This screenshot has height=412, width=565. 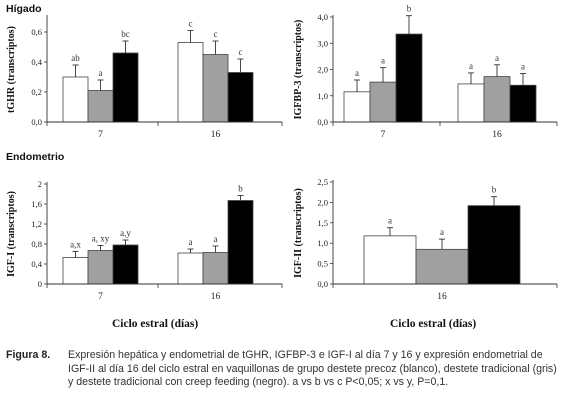 What do you see at coordinates (215, 88) in the screenshot?
I see `chart-tghr-bar-s2-g2` at bounding box center [215, 88].